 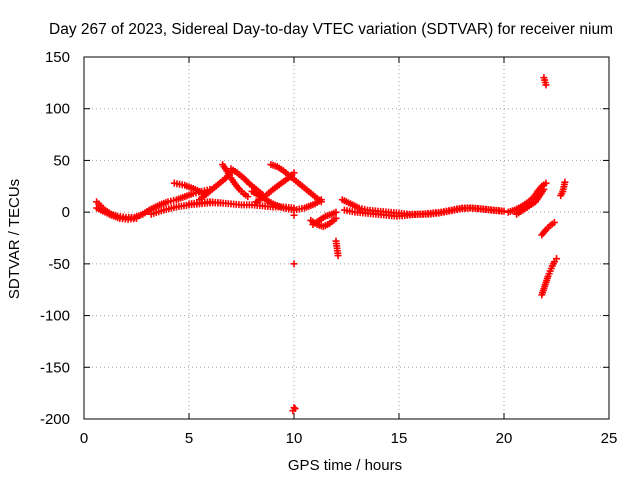 What do you see at coordinates (84, 438) in the screenshot?
I see `x-tick-label: 0` at bounding box center [84, 438].